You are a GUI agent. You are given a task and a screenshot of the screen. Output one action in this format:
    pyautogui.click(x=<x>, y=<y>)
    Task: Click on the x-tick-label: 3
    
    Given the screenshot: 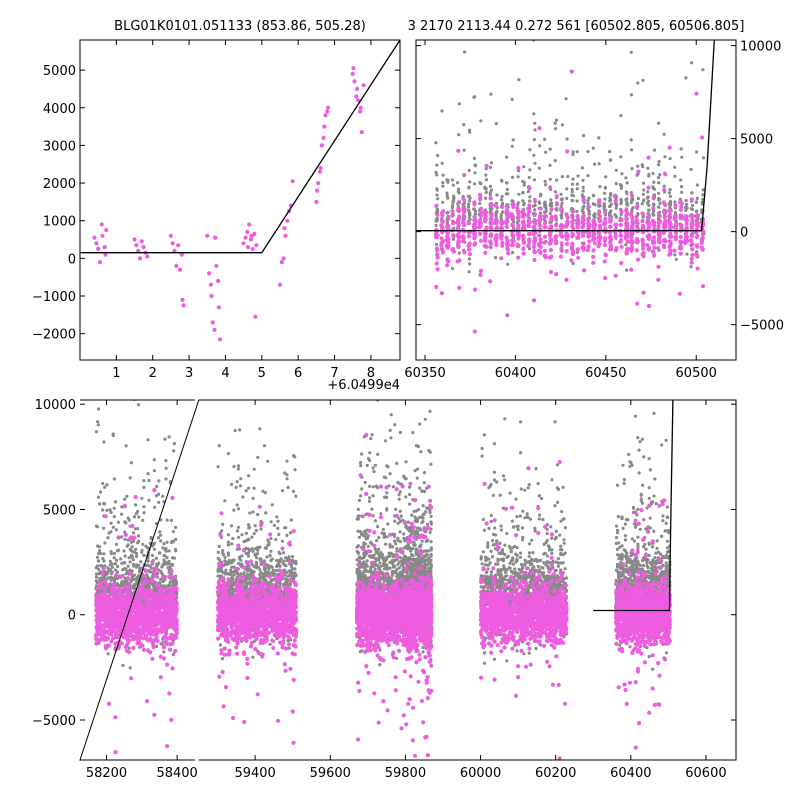 What is the action you would take?
    pyautogui.click(x=189, y=373)
    